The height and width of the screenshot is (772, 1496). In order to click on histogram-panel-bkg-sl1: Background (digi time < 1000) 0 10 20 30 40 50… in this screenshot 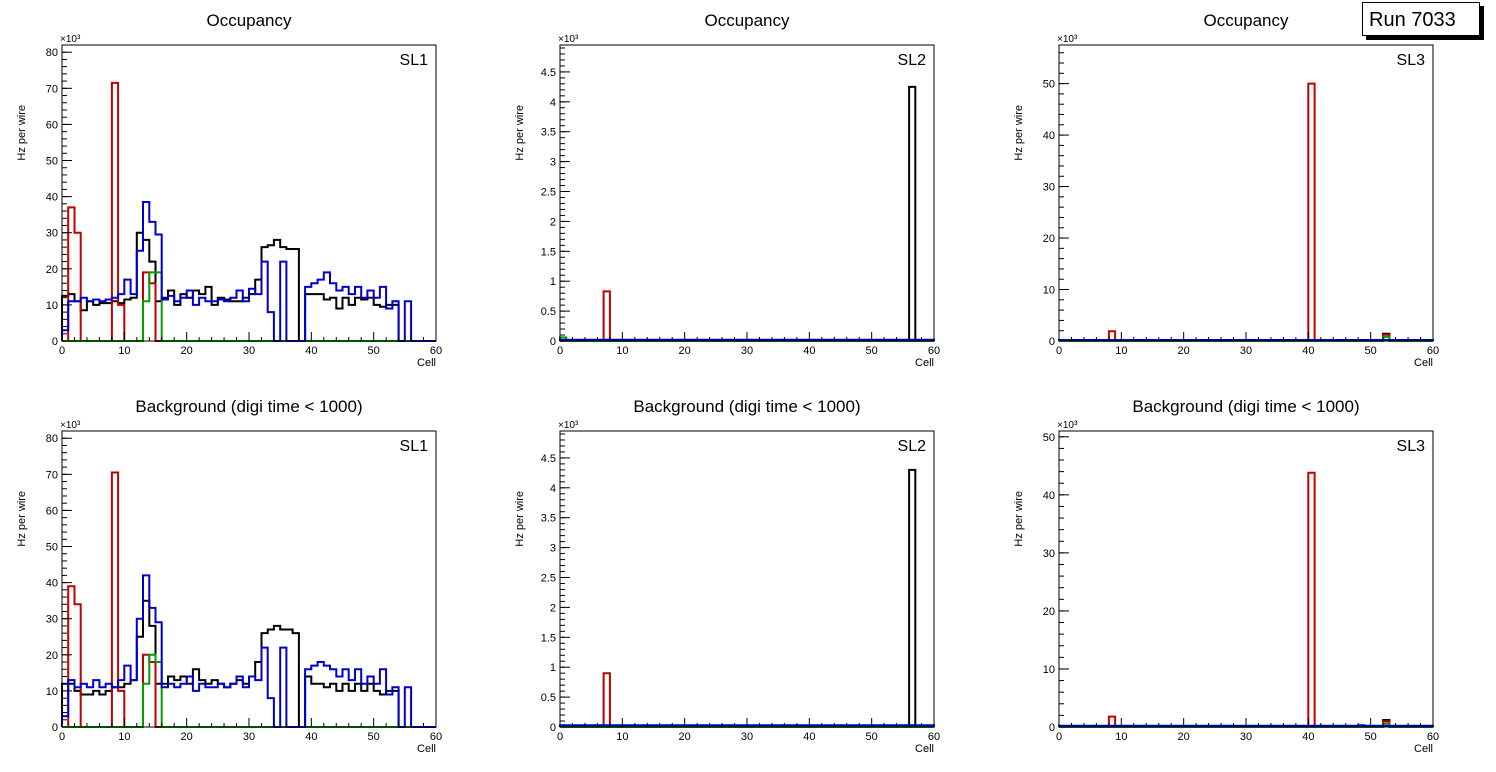, I will do `click(229, 576)`.